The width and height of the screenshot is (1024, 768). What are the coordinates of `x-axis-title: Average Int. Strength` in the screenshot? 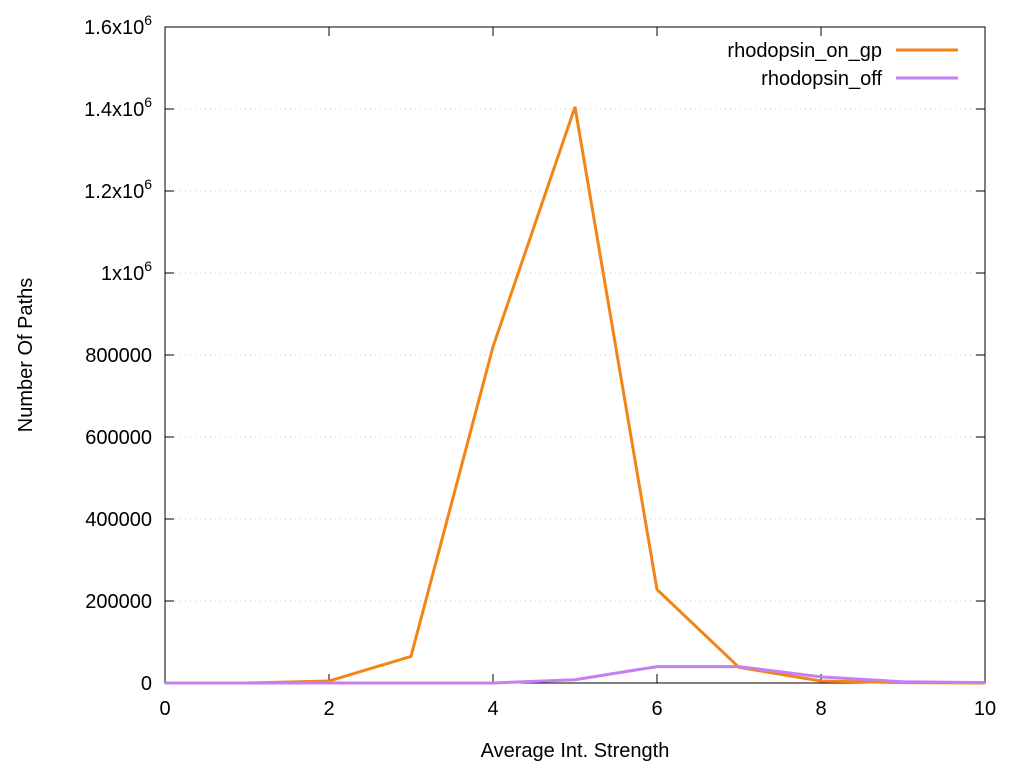 It's located at (575, 751).